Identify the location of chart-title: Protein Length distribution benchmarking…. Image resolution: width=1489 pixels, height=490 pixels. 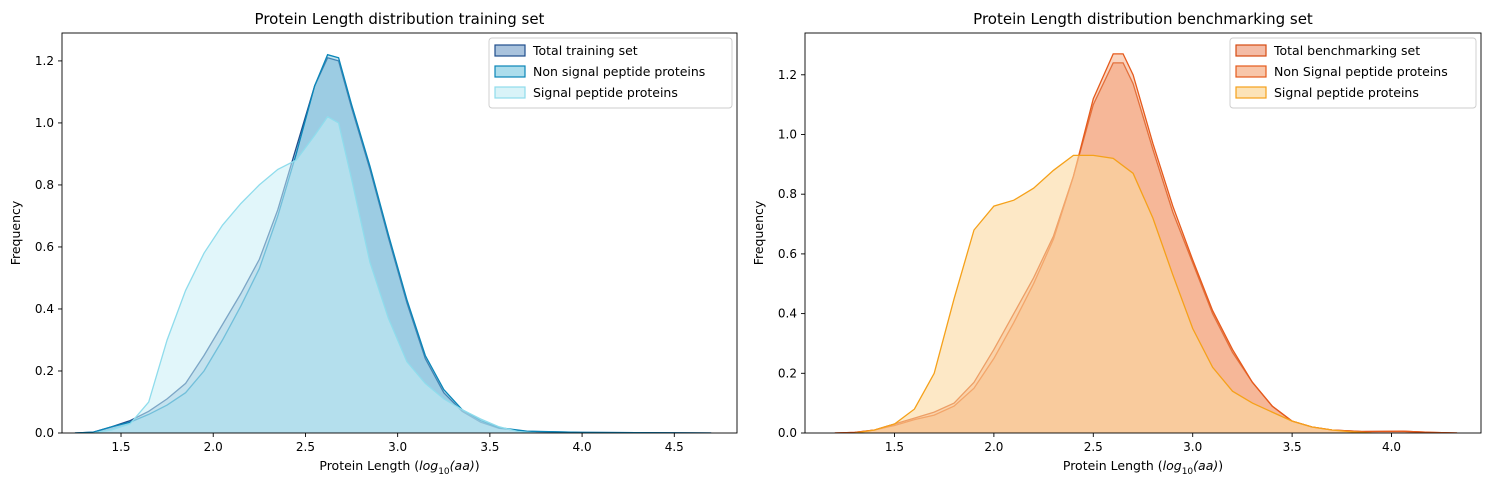
(1143, 19).